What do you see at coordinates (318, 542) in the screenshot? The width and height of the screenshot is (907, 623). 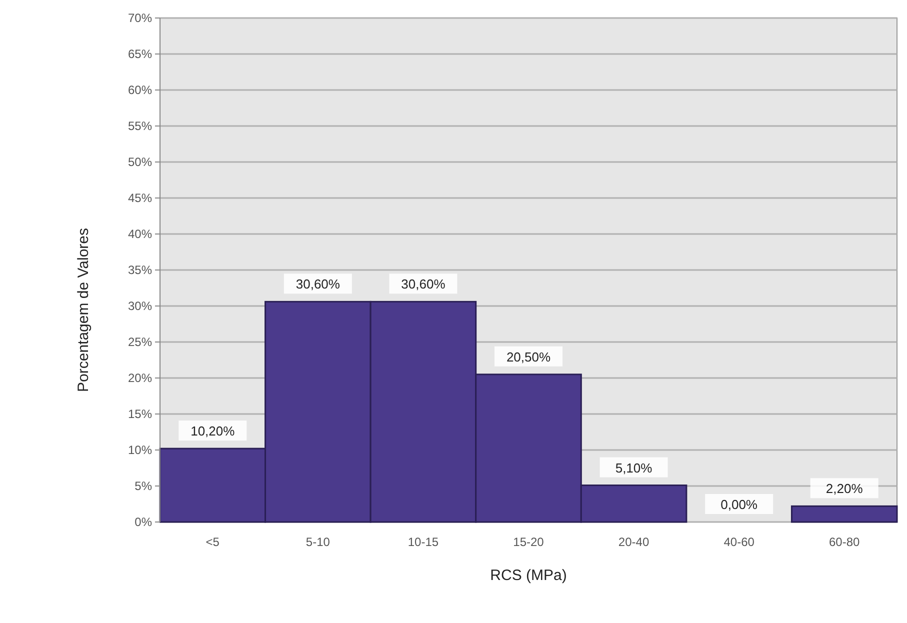 I see `x-tick-label: 5-10` at bounding box center [318, 542].